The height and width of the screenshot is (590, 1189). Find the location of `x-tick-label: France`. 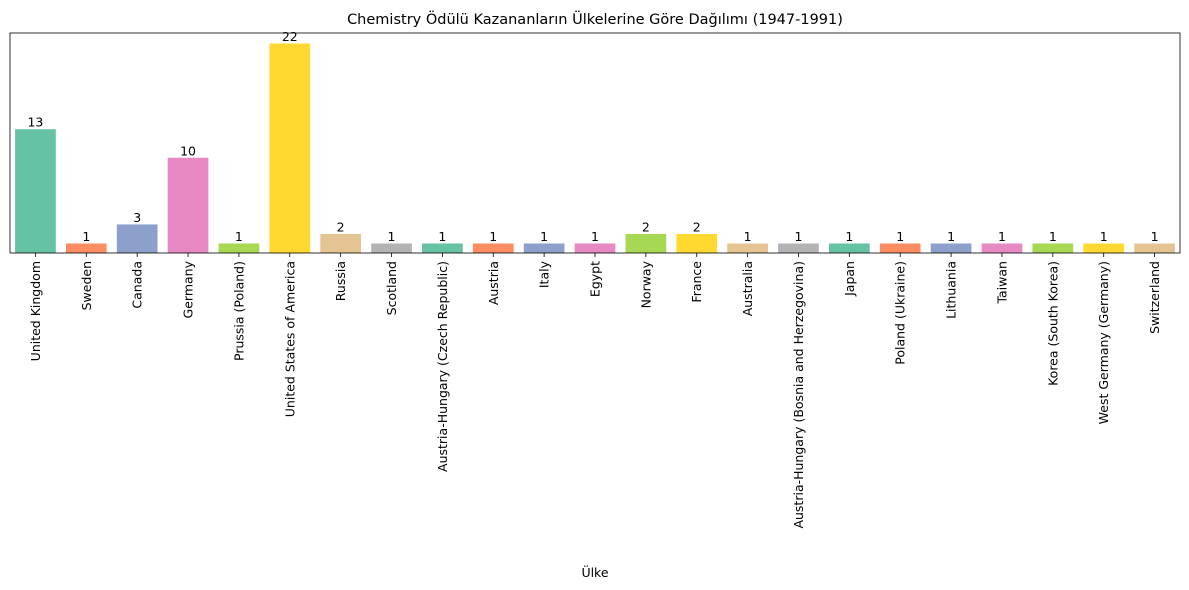

x-tick-label: France is located at coordinates (696, 282).